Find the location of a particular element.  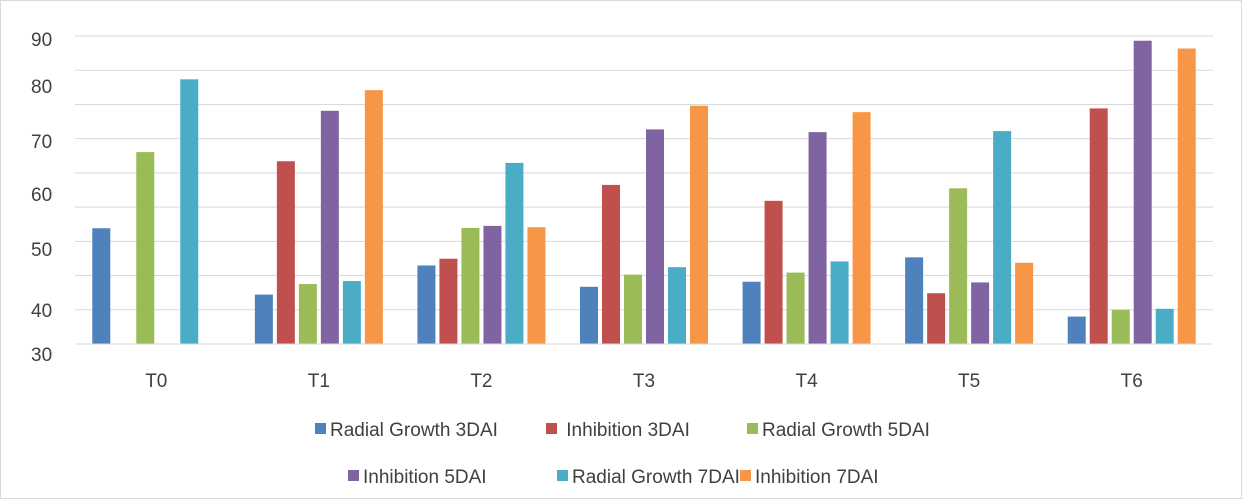

y-tick-label: 90 is located at coordinates (41, 40).